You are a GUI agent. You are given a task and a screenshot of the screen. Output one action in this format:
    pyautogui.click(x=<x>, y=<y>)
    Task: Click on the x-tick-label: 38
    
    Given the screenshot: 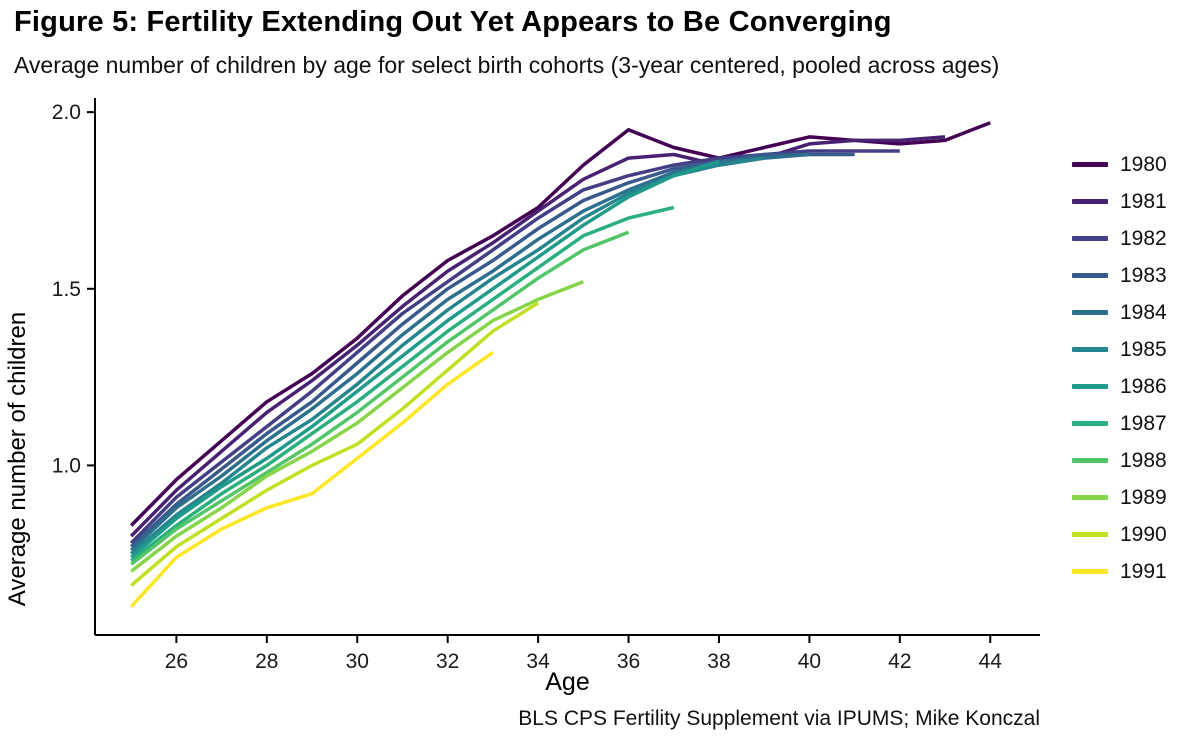 What is the action you would take?
    pyautogui.click(x=718, y=661)
    